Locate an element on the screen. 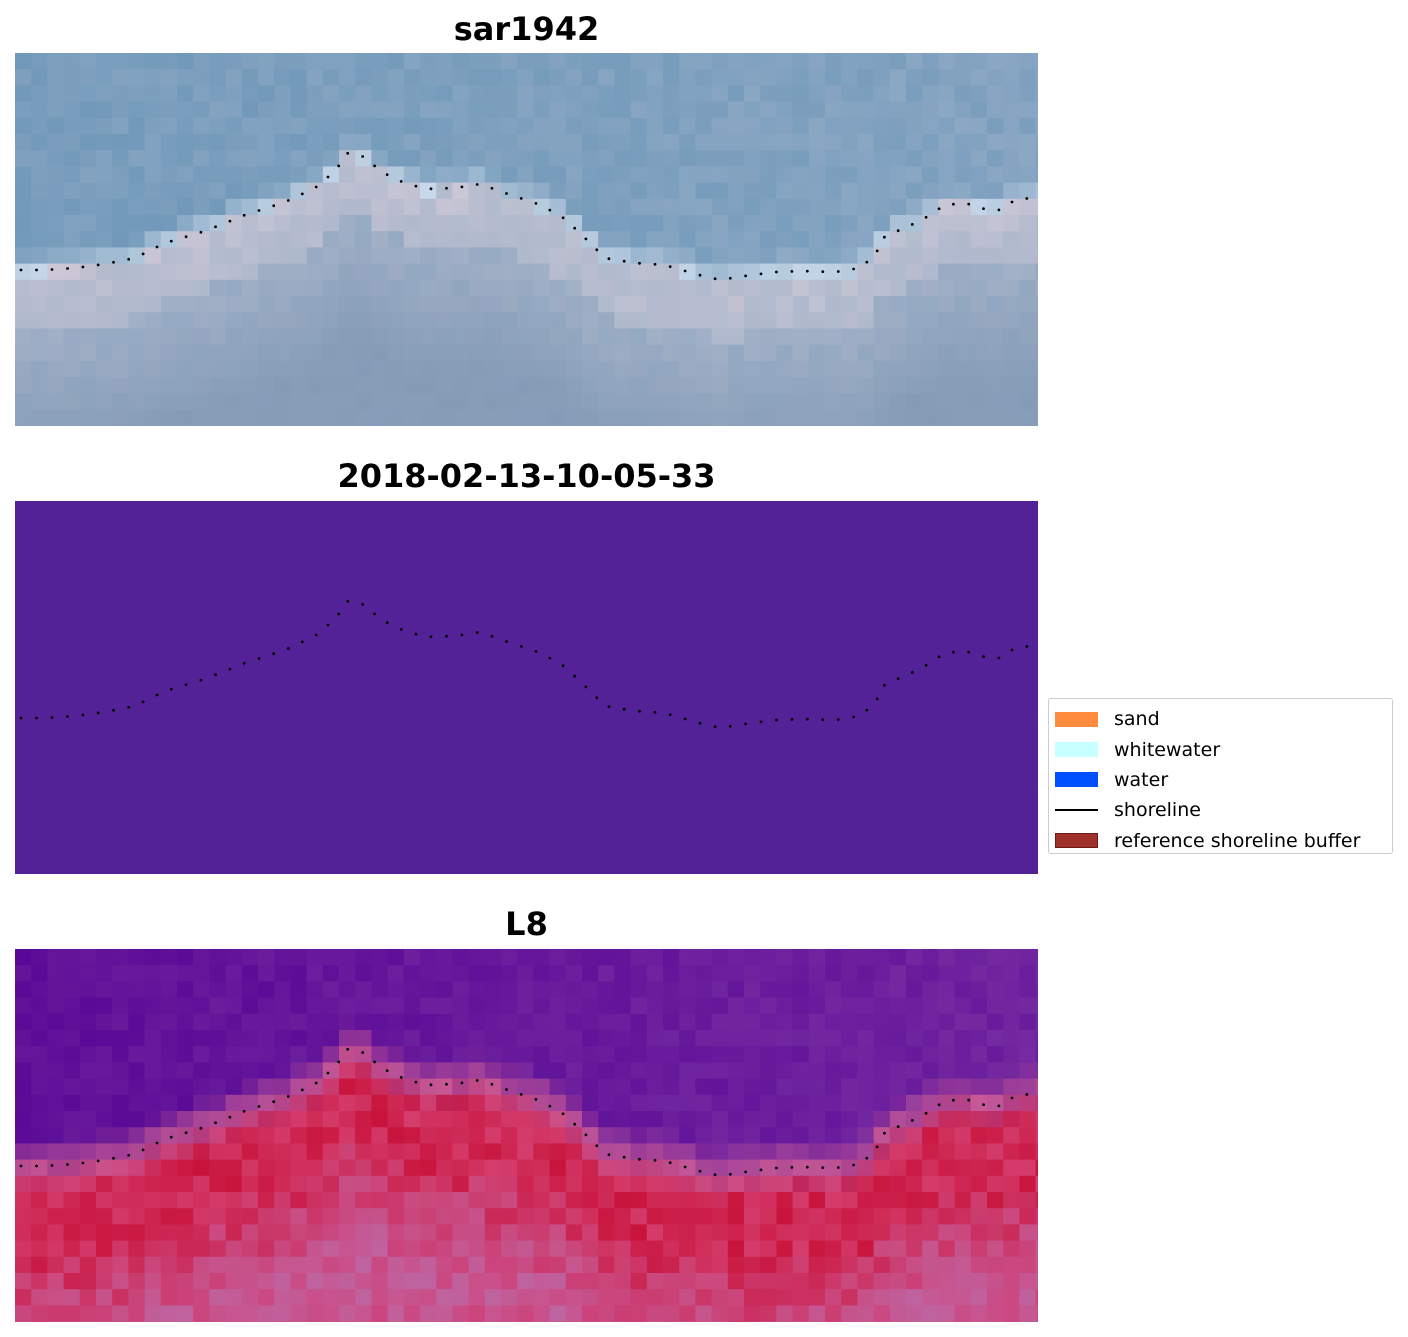 The width and height of the screenshot is (1408, 1337). shoreline-dots is located at coordinates (524, 664).